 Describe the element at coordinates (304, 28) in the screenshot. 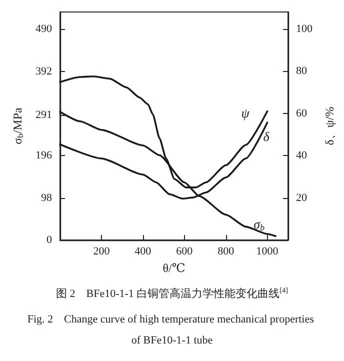

I see `y2-tick-label: 100` at that location.